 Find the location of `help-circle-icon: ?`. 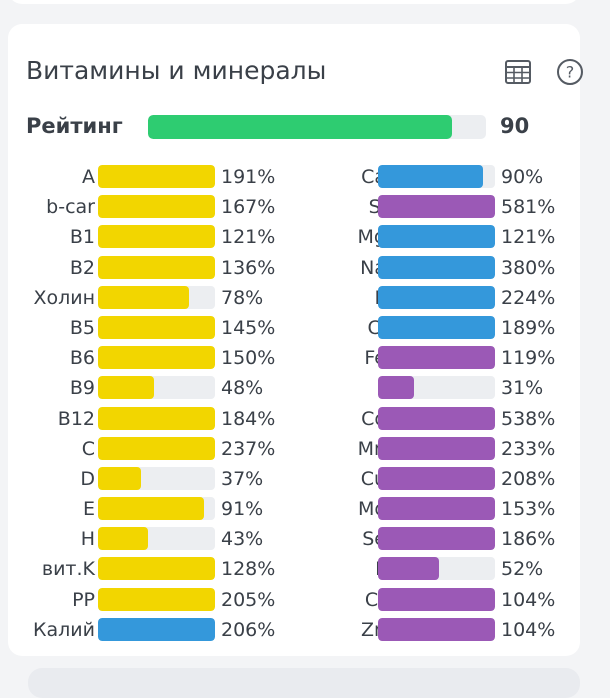

help-circle-icon: ? is located at coordinates (570, 72).